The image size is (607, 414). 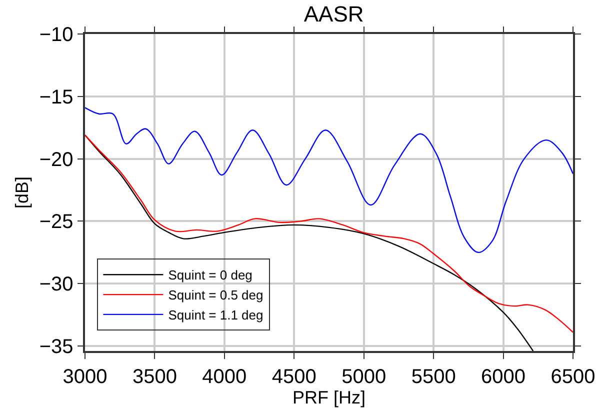 I want to click on x-tick-label: 4500, so click(x=294, y=377).